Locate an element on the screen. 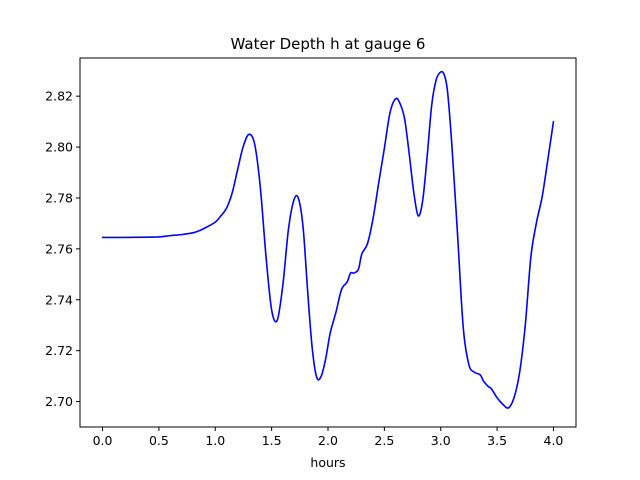  x-tick-label: 3.0 is located at coordinates (441, 440).